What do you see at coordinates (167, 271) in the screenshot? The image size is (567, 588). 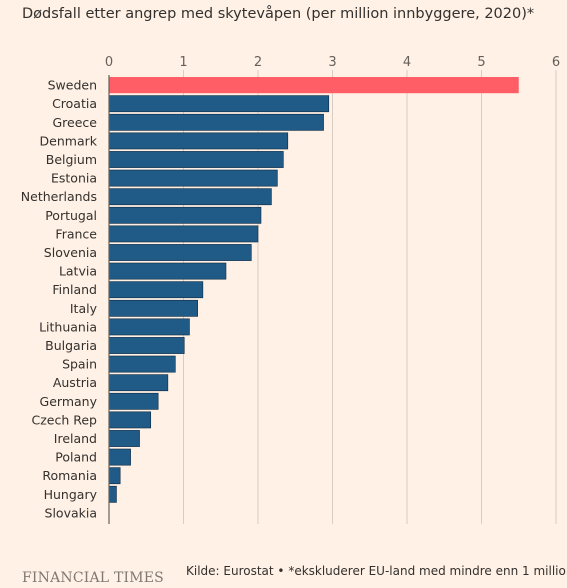 I see `bar-latvia` at bounding box center [167, 271].